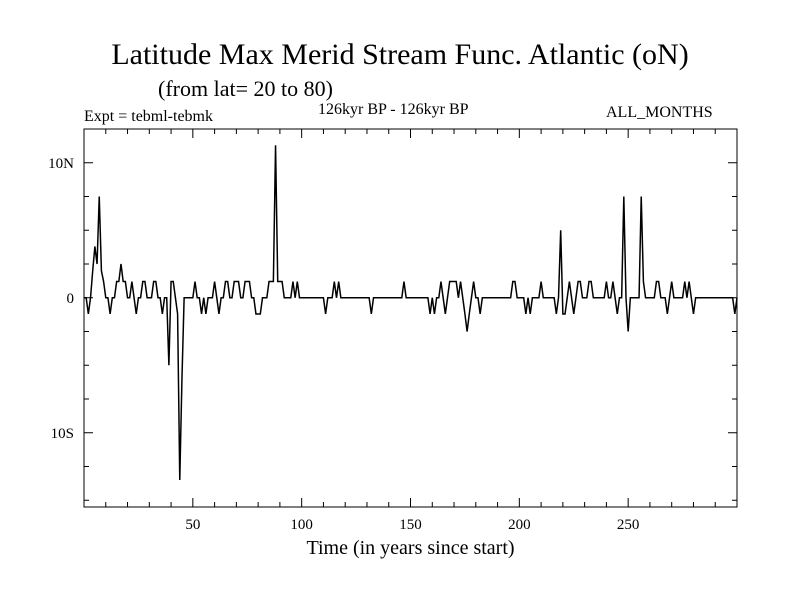 This screenshot has height=600, width=800. What do you see at coordinates (301, 525) in the screenshot?
I see `x-tick-label: 100` at bounding box center [301, 525].